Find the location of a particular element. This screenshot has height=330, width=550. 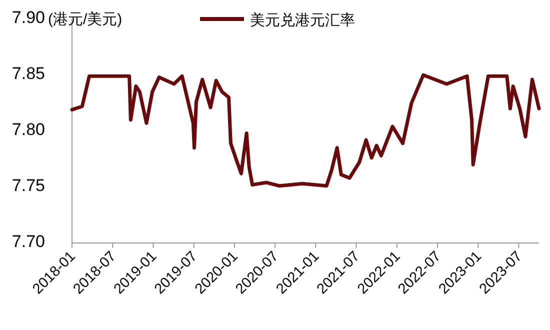

legend-label: 美元兑港元汇率 is located at coordinates (302, 20).